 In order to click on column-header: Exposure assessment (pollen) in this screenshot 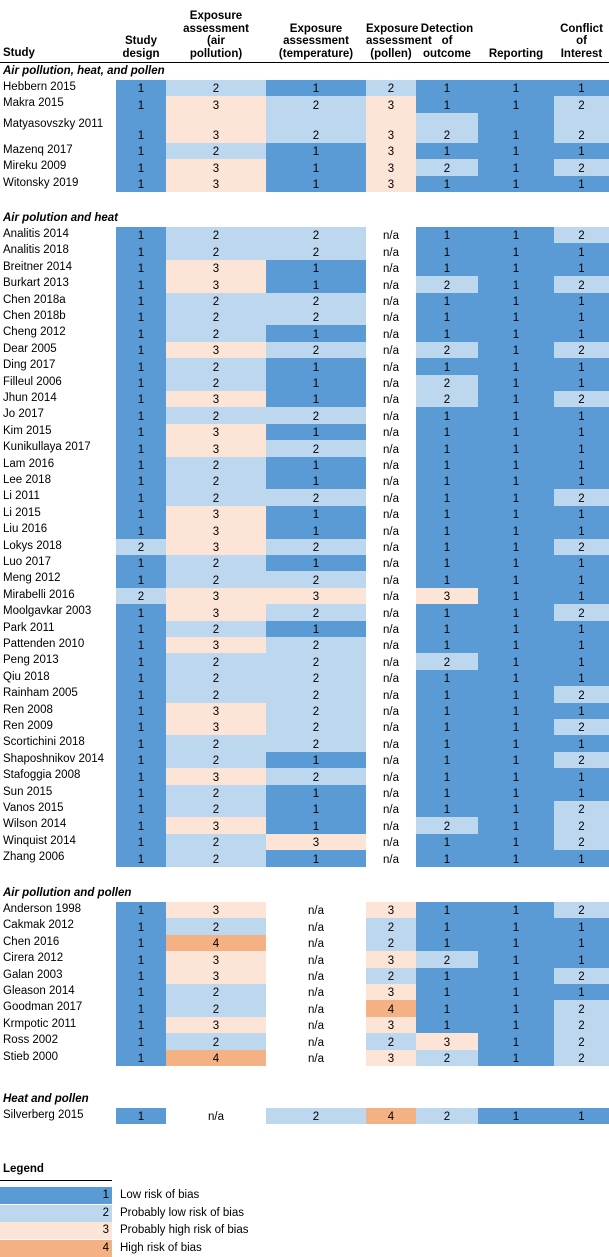, I will do `click(399, 42)`.